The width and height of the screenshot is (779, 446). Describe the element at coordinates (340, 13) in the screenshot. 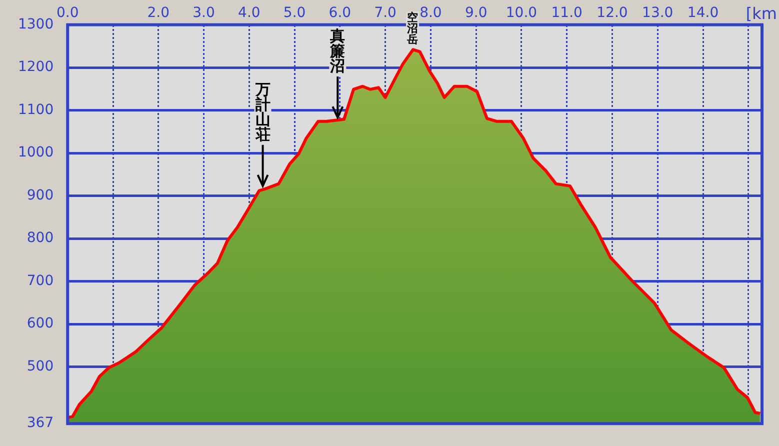

I see `x-tick-label: 6.0` at that location.